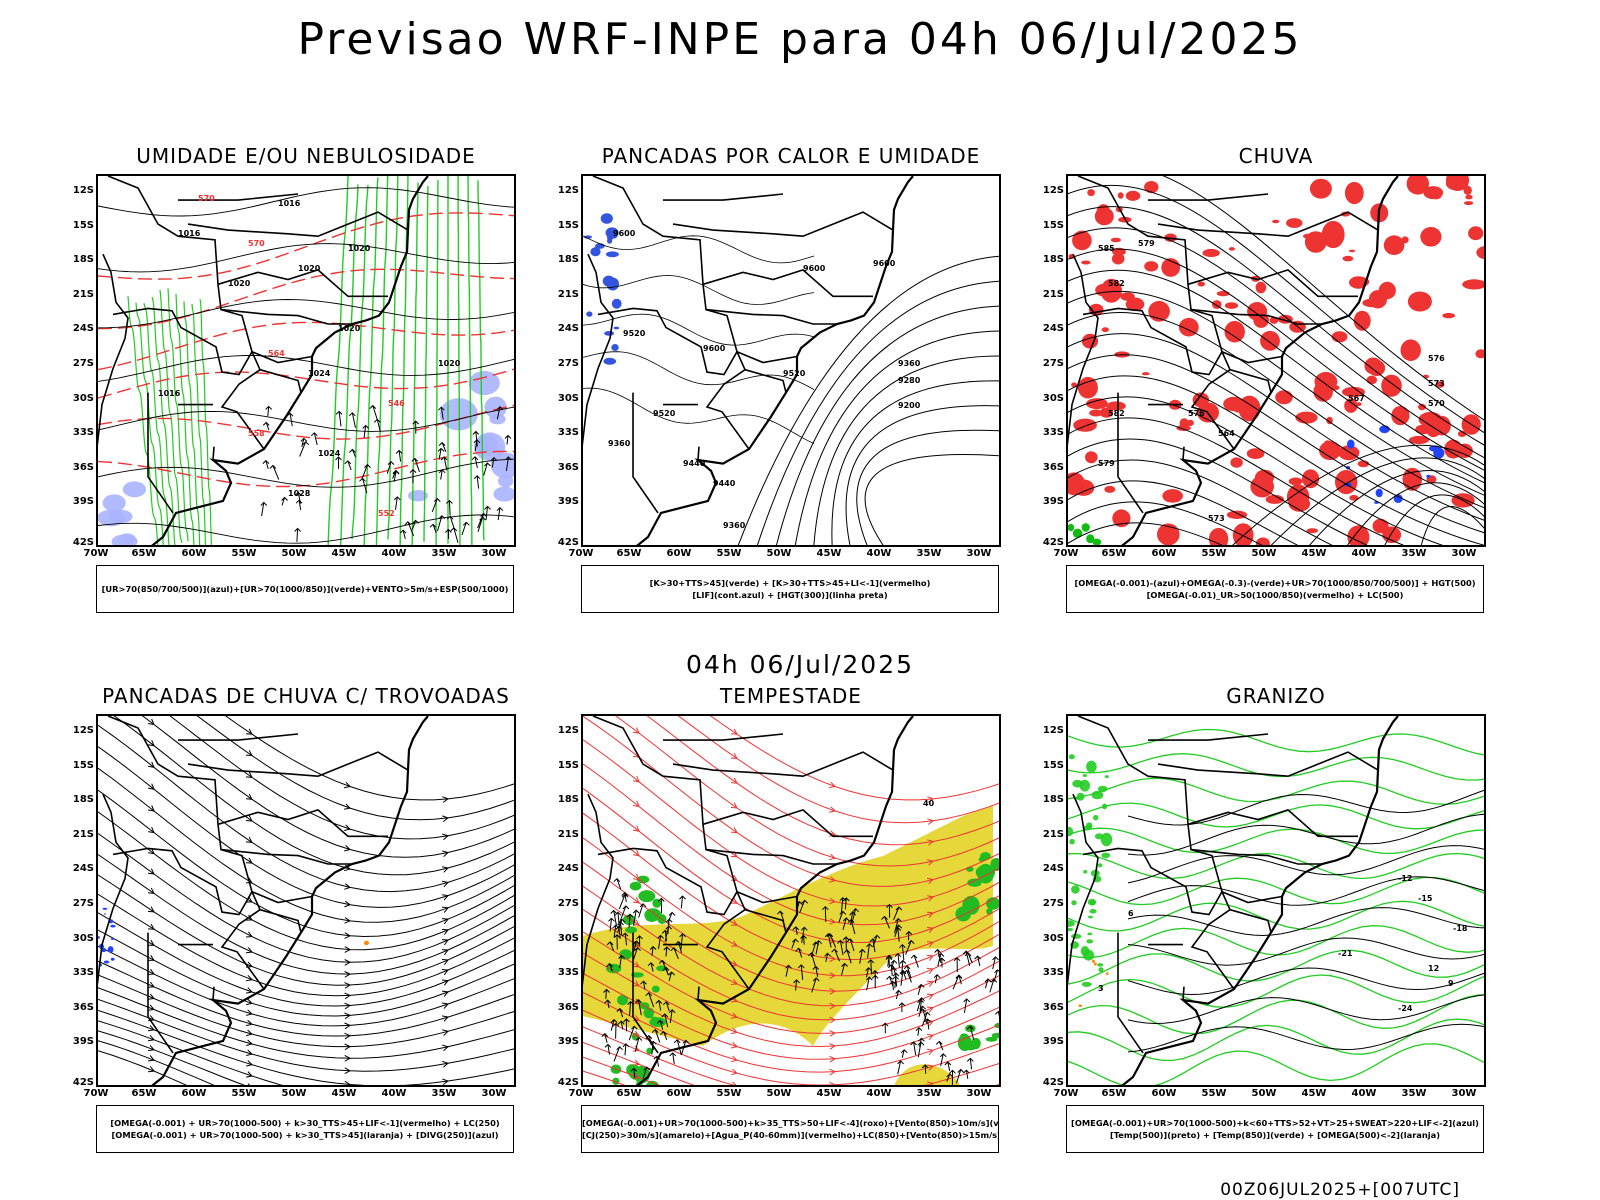 This screenshot has height=1200, width=1600. What do you see at coordinates (568, 869) in the screenshot?
I see `lat-tick-label: 24S` at bounding box center [568, 869].